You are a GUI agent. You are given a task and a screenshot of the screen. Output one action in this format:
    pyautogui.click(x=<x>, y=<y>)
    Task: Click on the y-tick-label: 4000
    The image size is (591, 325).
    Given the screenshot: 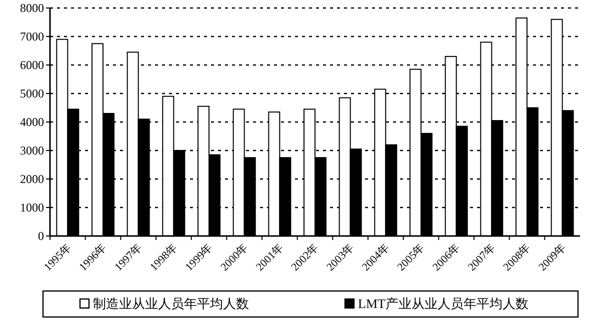 What is the action you would take?
    pyautogui.click(x=32, y=122)
    